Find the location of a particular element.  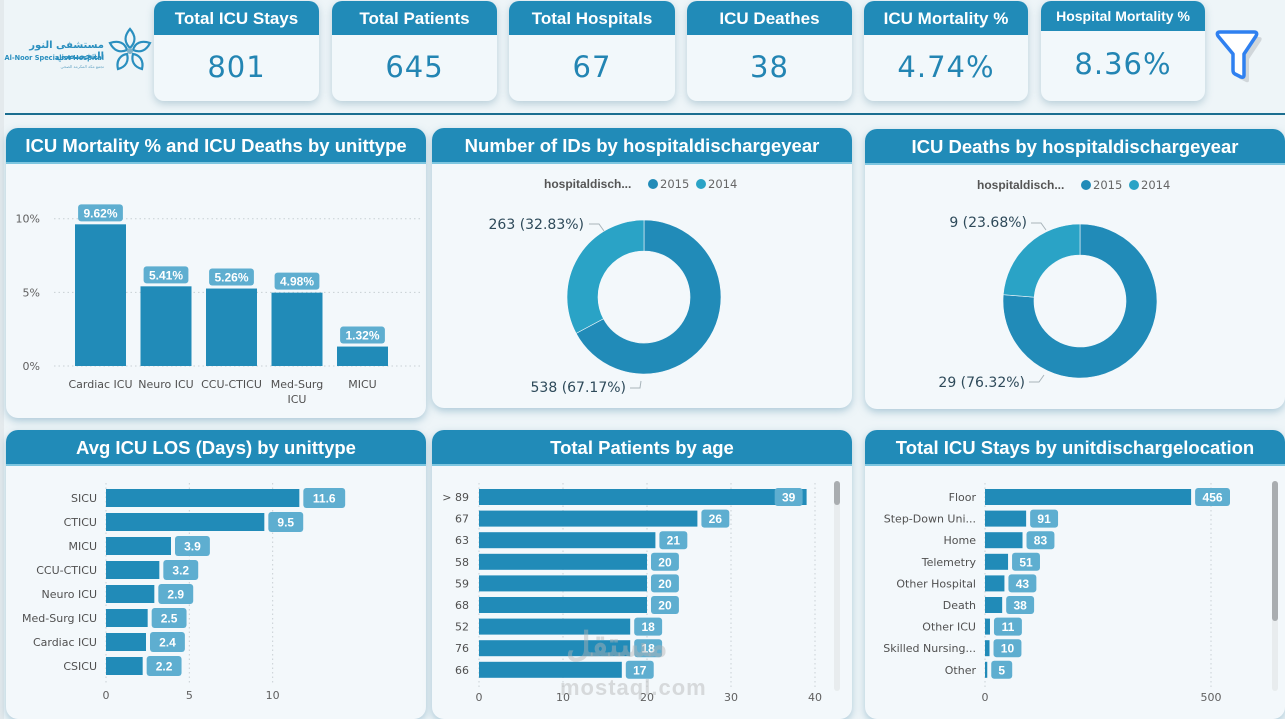

y-category-label: SICU is located at coordinates (84, 498).